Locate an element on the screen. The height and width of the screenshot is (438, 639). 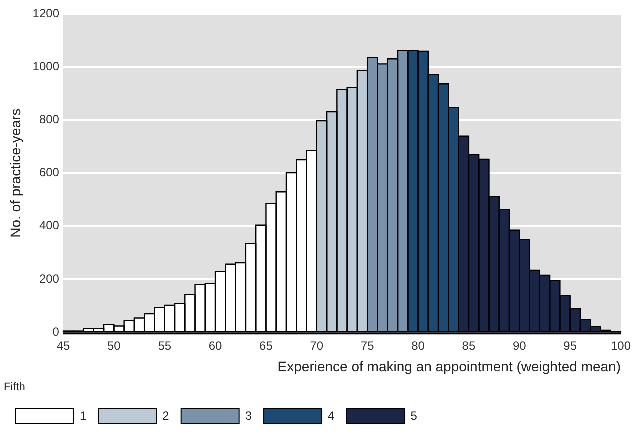
y-tick-label: 600 is located at coordinates (49, 173).